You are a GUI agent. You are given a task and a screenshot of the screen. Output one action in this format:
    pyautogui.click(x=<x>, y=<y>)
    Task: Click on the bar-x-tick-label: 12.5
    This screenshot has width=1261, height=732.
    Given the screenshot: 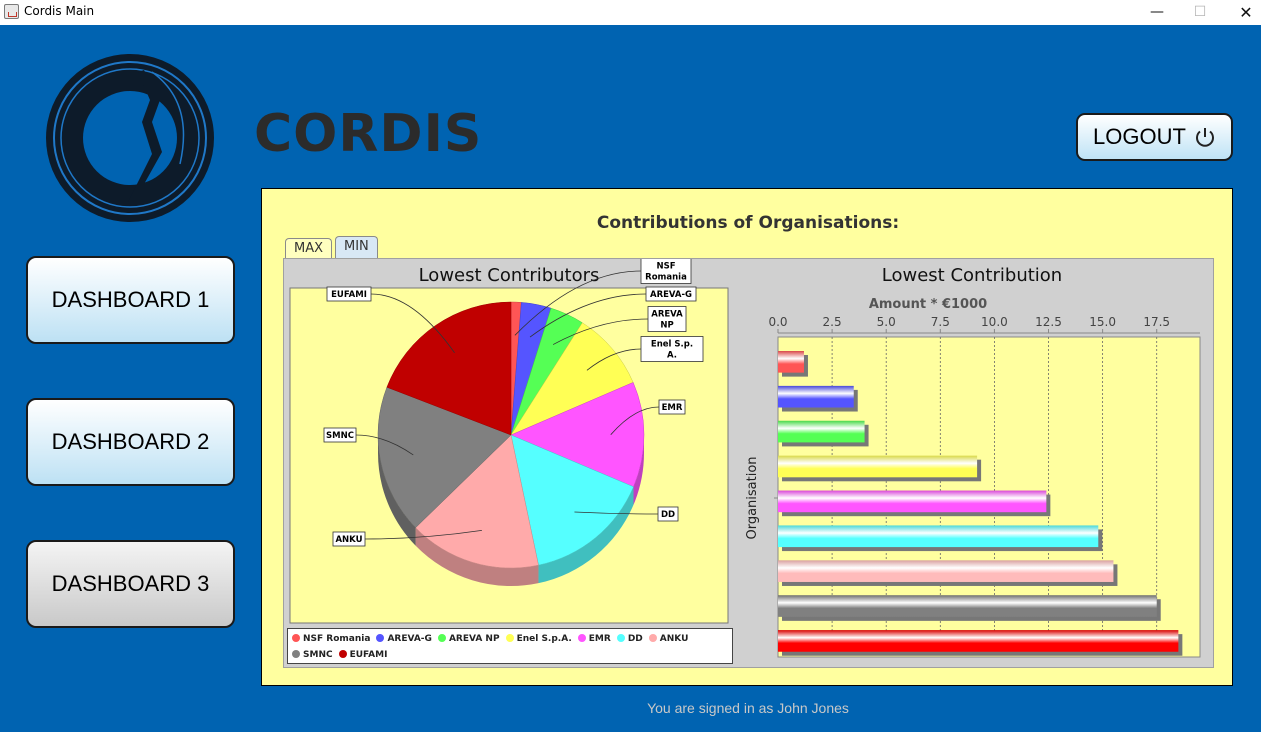 What is the action you would take?
    pyautogui.click(x=1048, y=322)
    